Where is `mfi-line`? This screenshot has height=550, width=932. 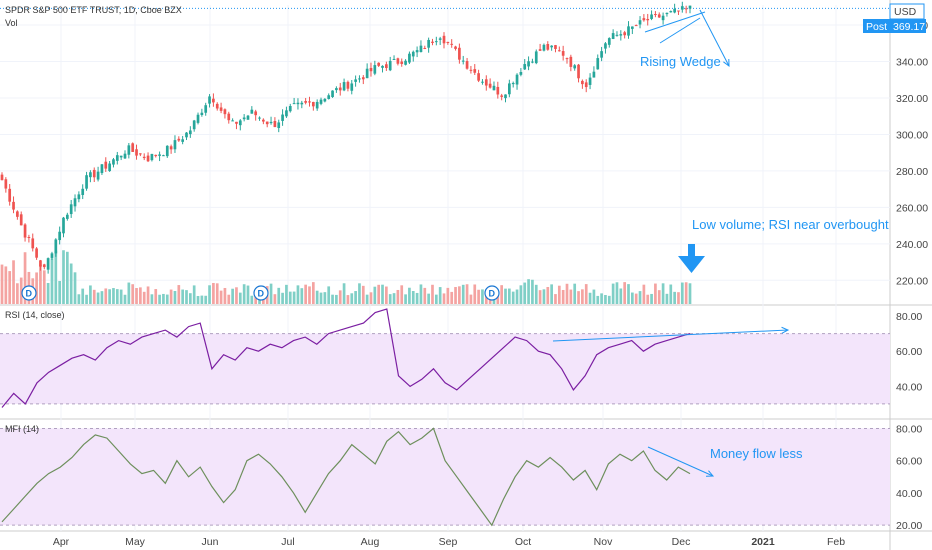 mfi-line is located at coordinates (346, 477).